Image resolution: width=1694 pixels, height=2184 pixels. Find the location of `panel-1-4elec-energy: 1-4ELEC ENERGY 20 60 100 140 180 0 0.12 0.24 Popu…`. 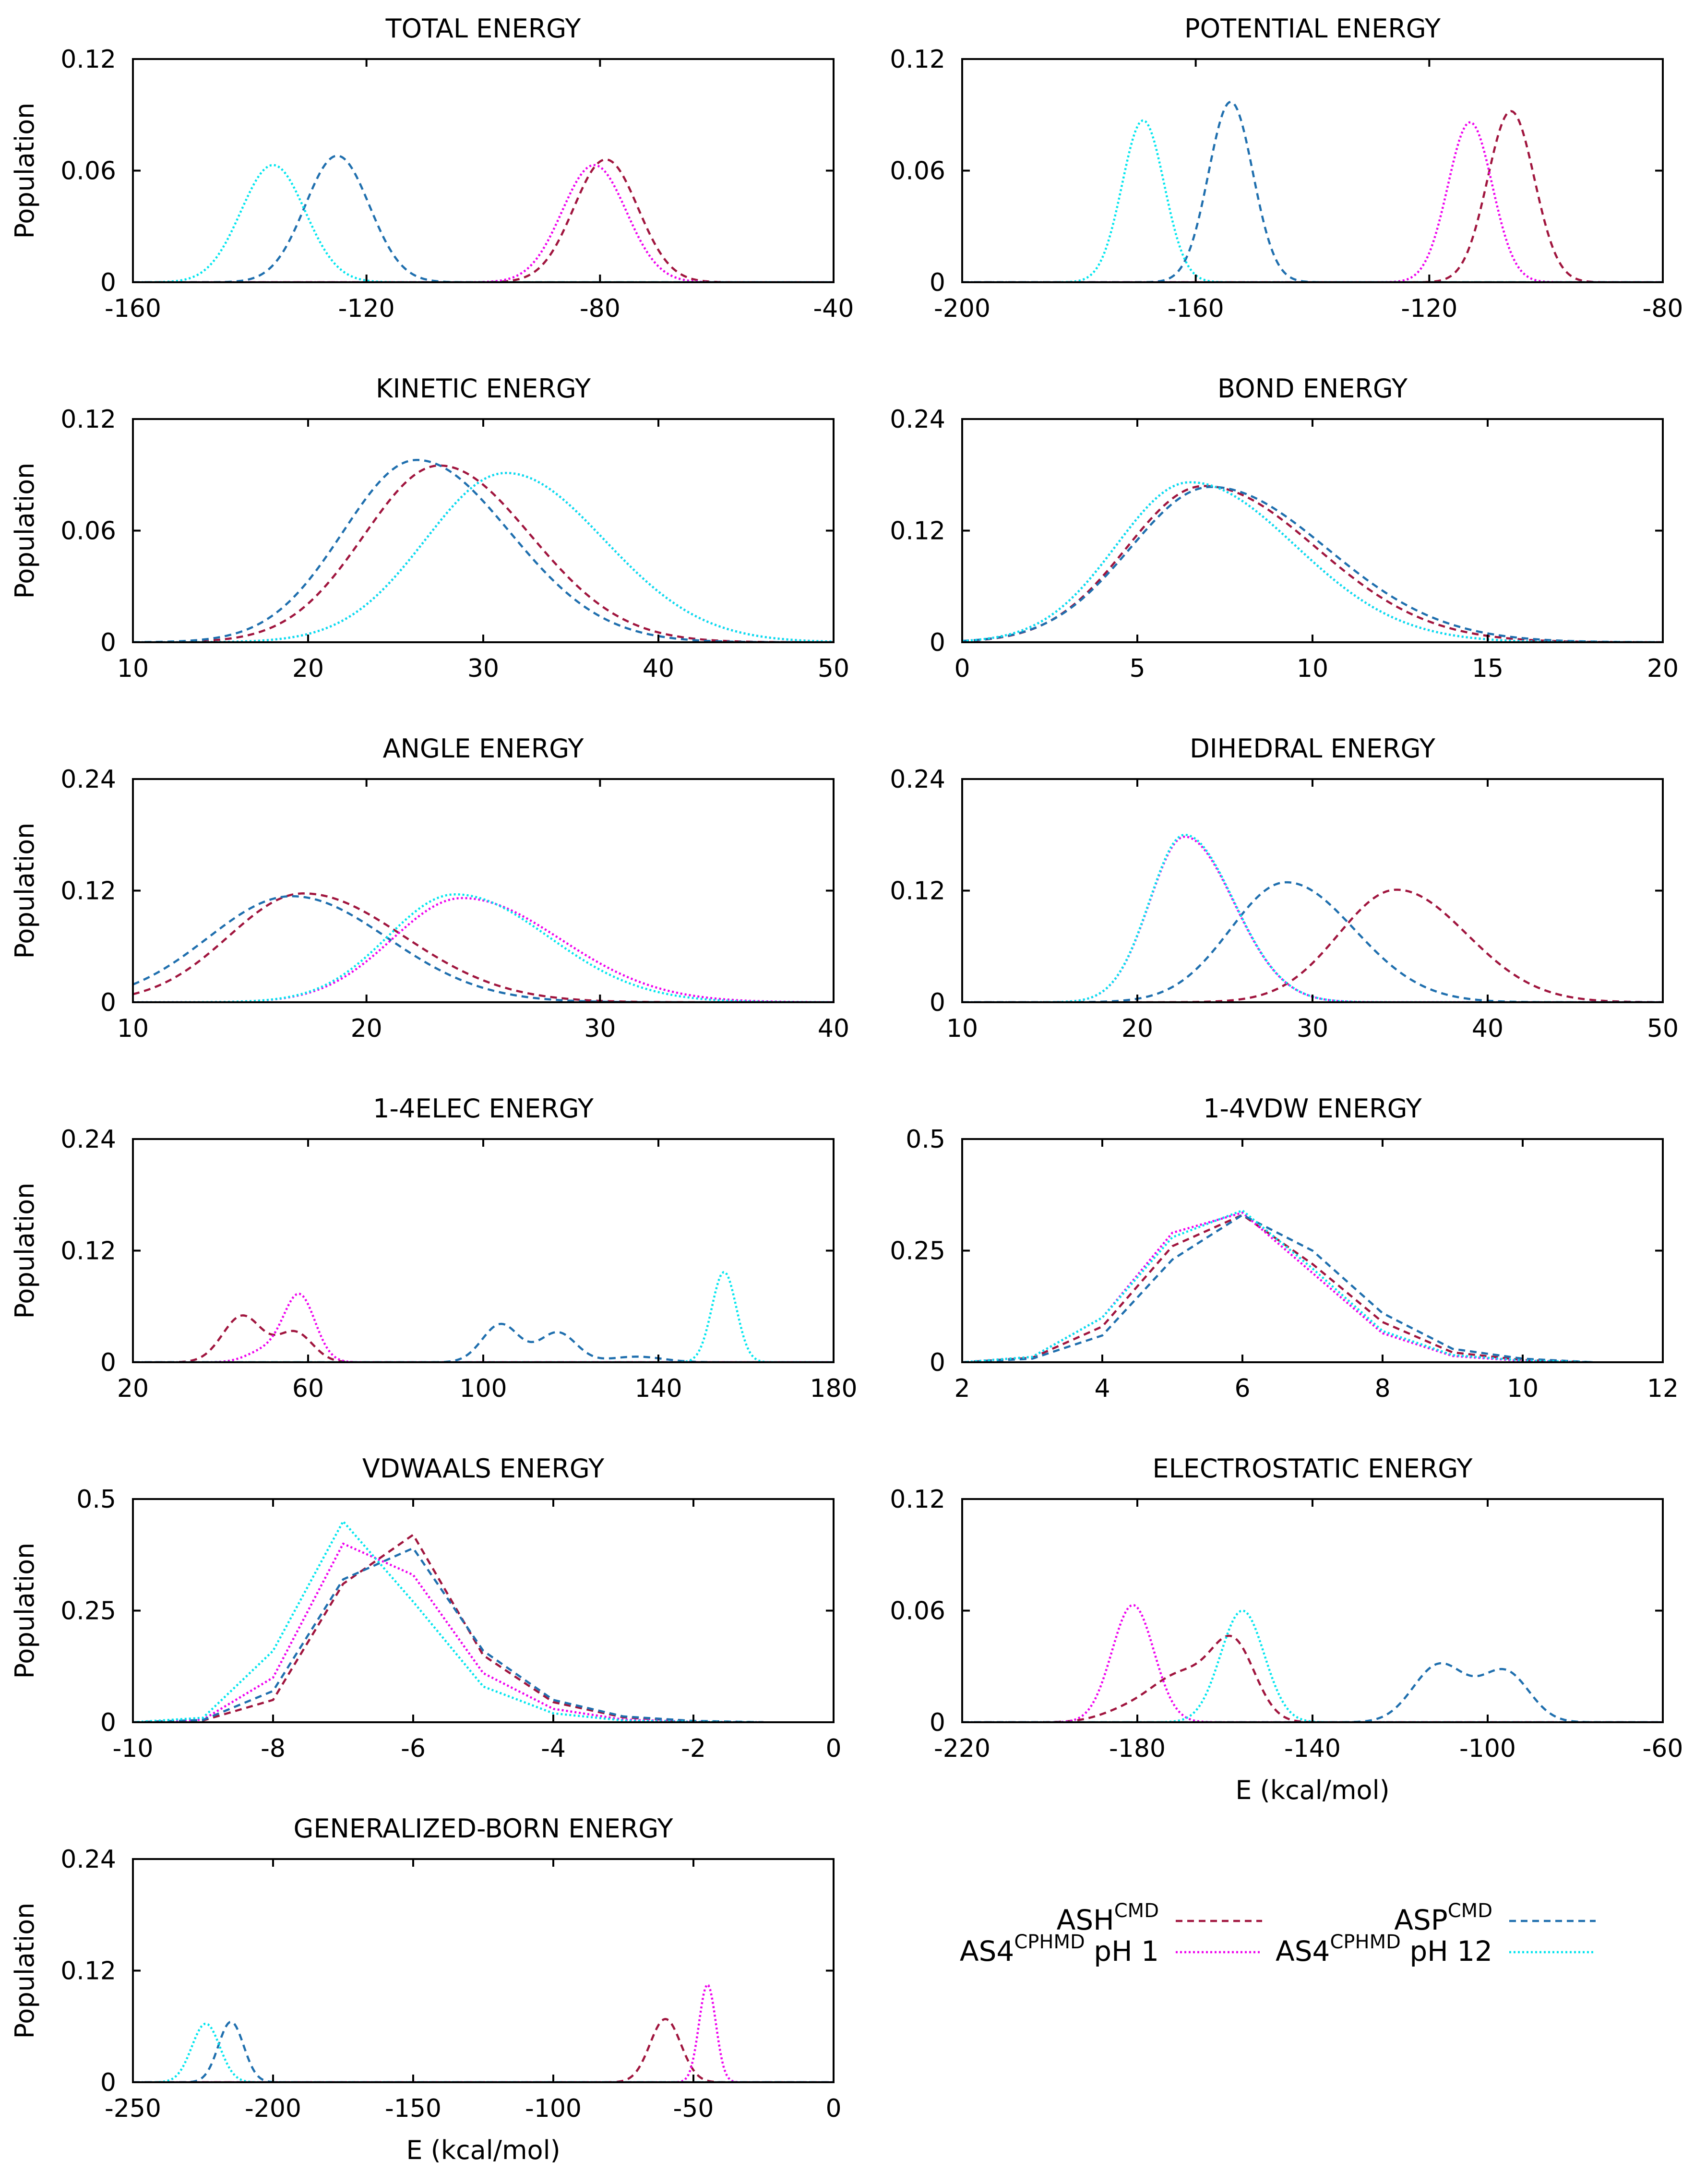

panel-1-4elec-energy: 1-4ELEC ENERGY 20 60 100 140 180 0 0.12 0.24 Popu… is located at coordinates (434, 1248).